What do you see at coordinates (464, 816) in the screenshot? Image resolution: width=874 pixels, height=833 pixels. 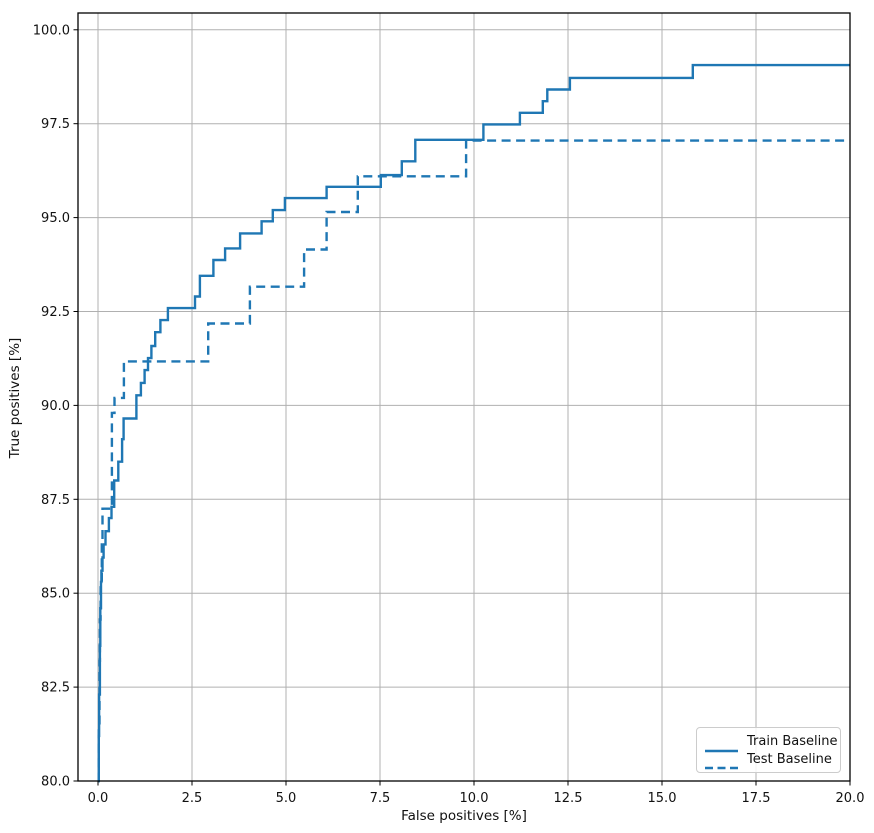 I see `x-axis-label: False positives [%]` at bounding box center [464, 816].